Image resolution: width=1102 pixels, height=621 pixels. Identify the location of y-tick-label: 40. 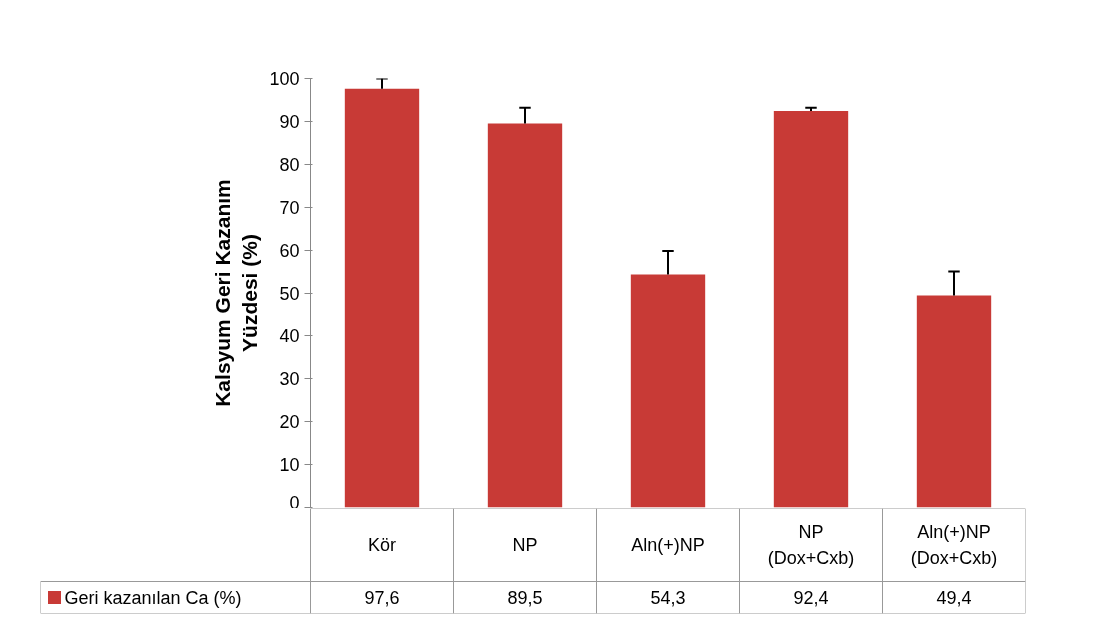
(289, 336).